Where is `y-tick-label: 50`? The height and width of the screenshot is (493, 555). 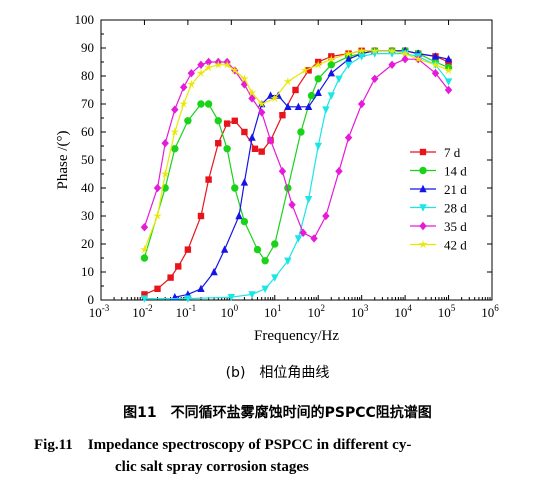
y-tick-label: 50 is located at coordinates (87, 159).